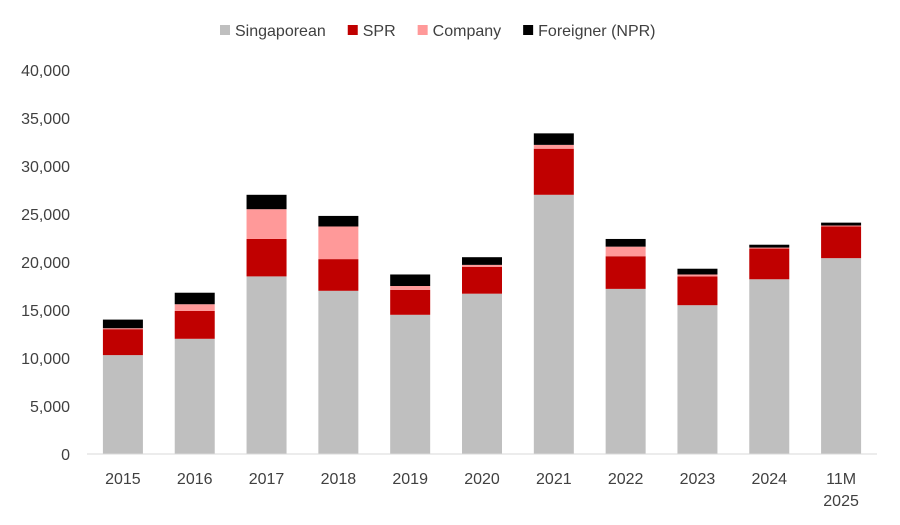 The width and height of the screenshot is (900, 525). Describe the element at coordinates (65, 455) in the screenshot. I see `y-tick-label-0: 0` at that location.